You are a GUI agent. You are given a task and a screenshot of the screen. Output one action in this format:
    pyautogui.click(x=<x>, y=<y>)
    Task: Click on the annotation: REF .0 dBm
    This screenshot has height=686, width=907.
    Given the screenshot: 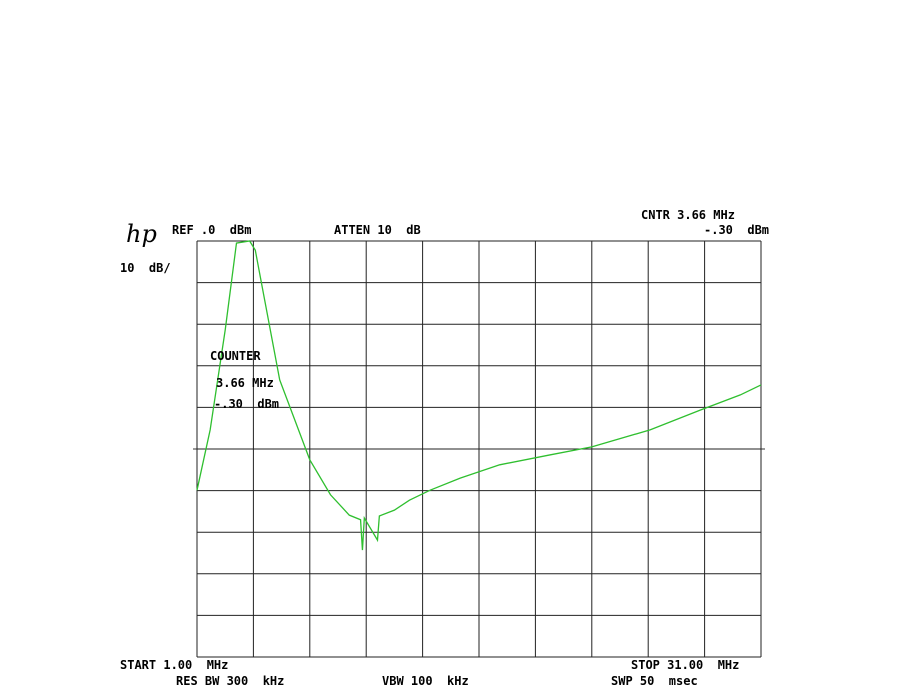 What is the action you would take?
    pyautogui.click(x=211, y=230)
    